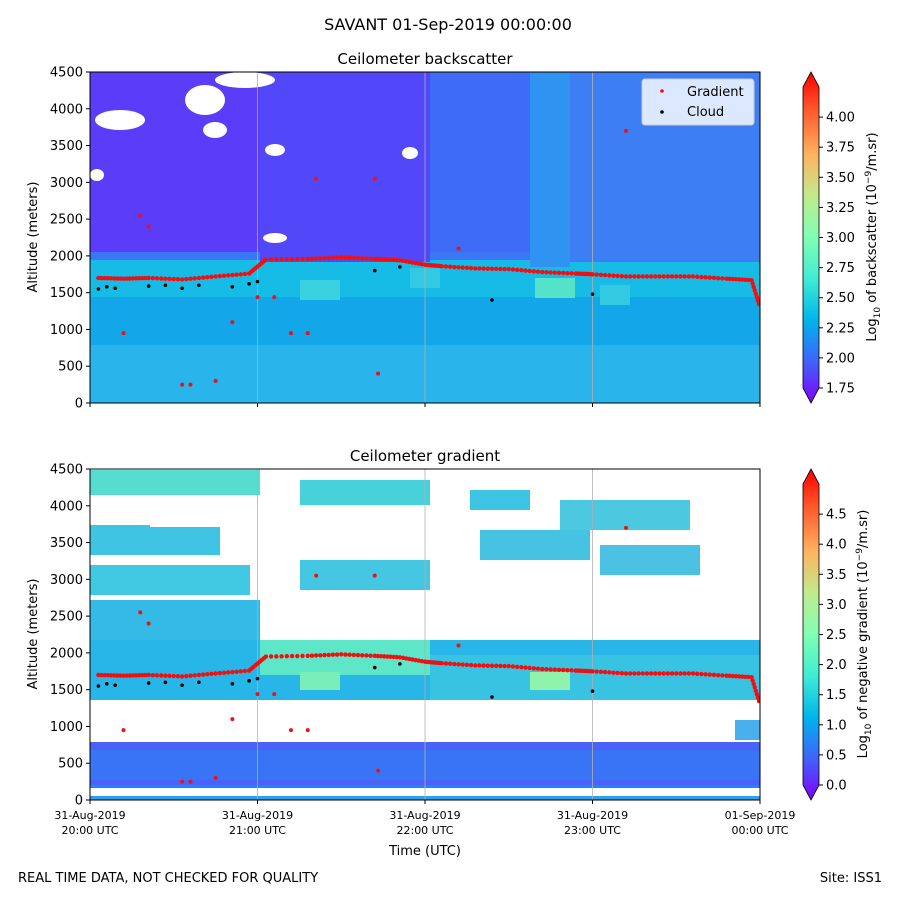 The width and height of the screenshot is (900, 900). Describe the element at coordinates (836, 635) in the screenshot. I see `gradient-colorbar-tick-label: 2.5` at that location.